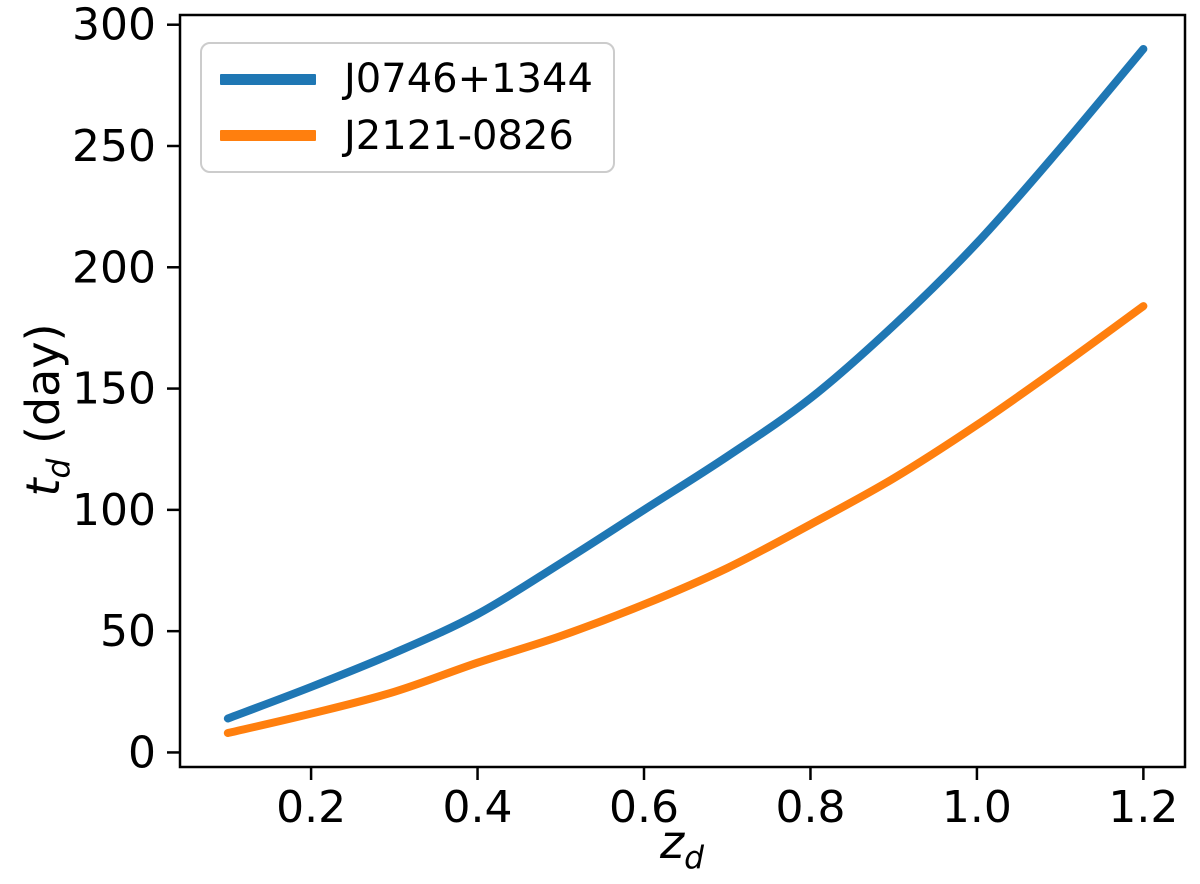  I want to click on legend-swatch-orange-line, so click(268, 136).